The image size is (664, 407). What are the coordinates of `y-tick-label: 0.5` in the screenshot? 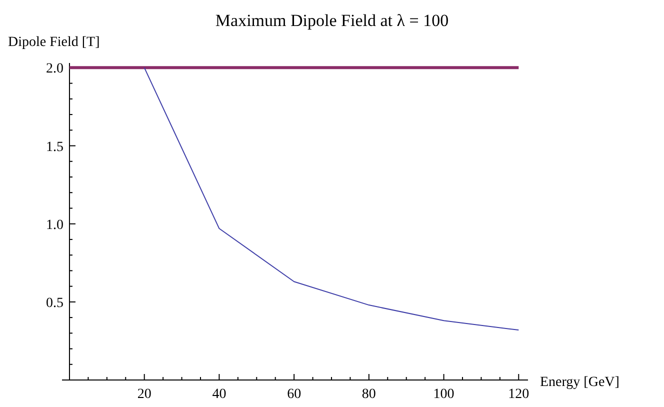 It's located at (55, 303).